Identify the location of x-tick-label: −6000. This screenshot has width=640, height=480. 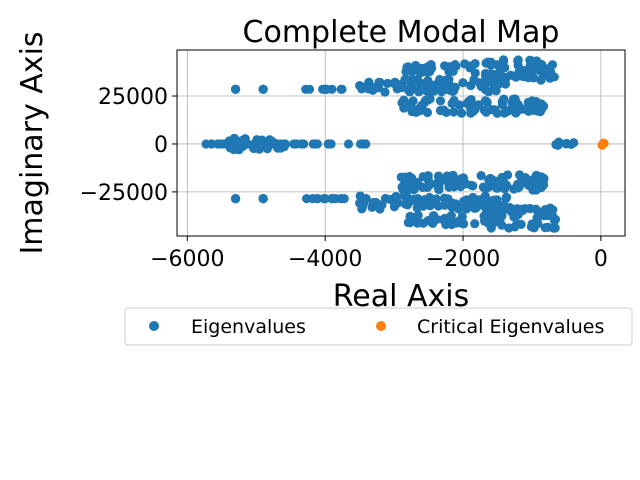
(187, 259).